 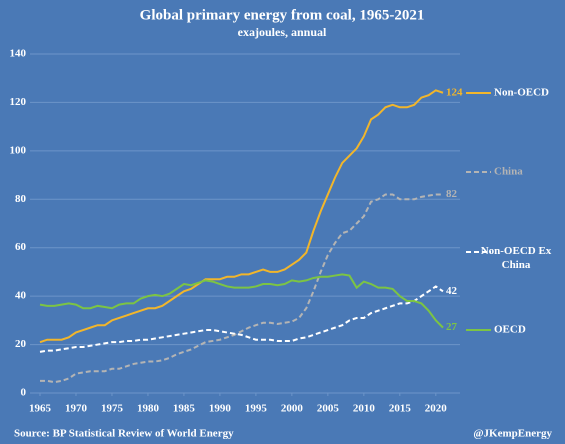 What do you see at coordinates (18, 102) in the screenshot?
I see `y-tick-label: 120` at bounding box center [18, 102].